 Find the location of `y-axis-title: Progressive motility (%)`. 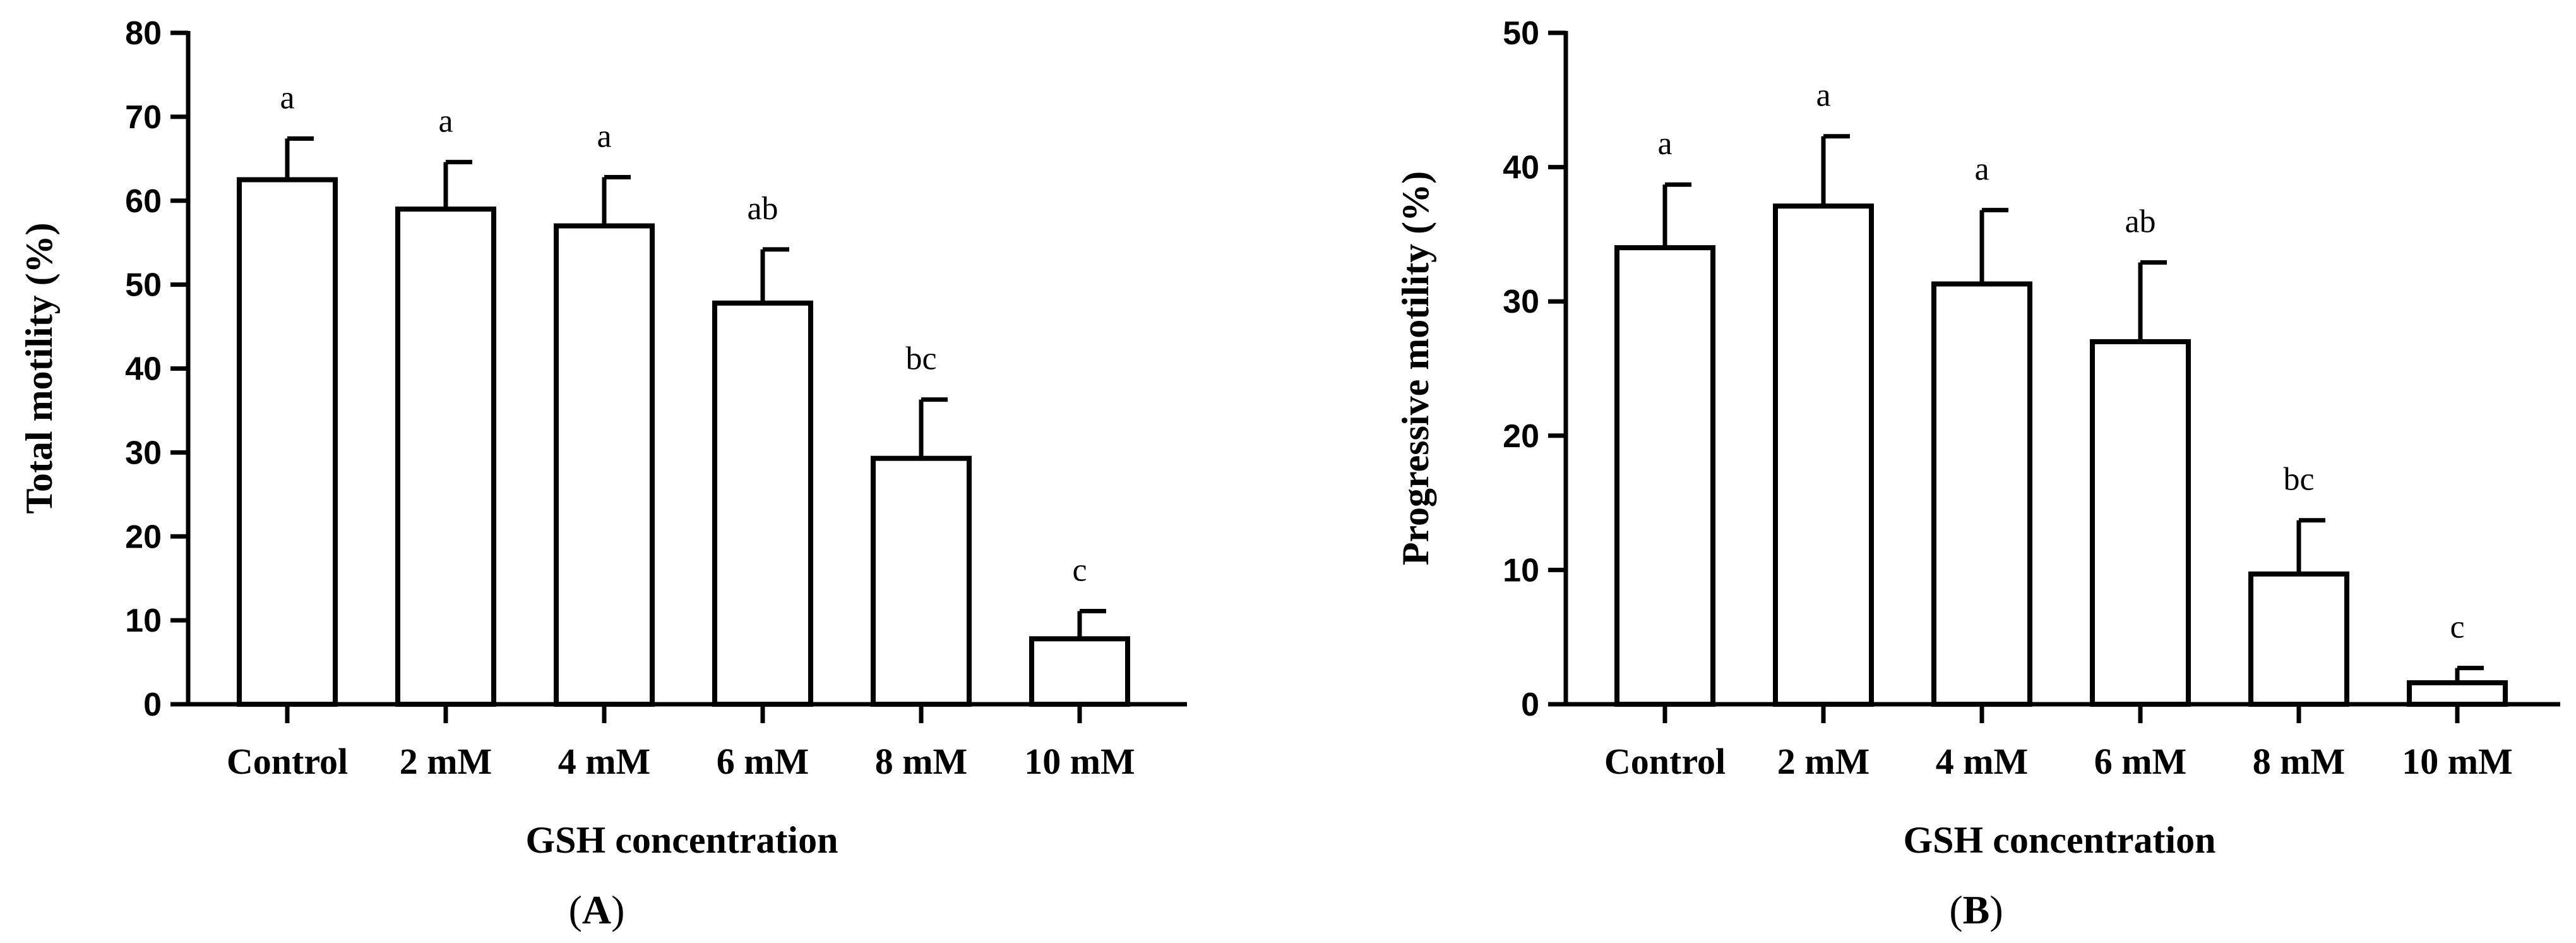

y-axis-title: Progressive motility (%) is located at coordinates (1415, 368).